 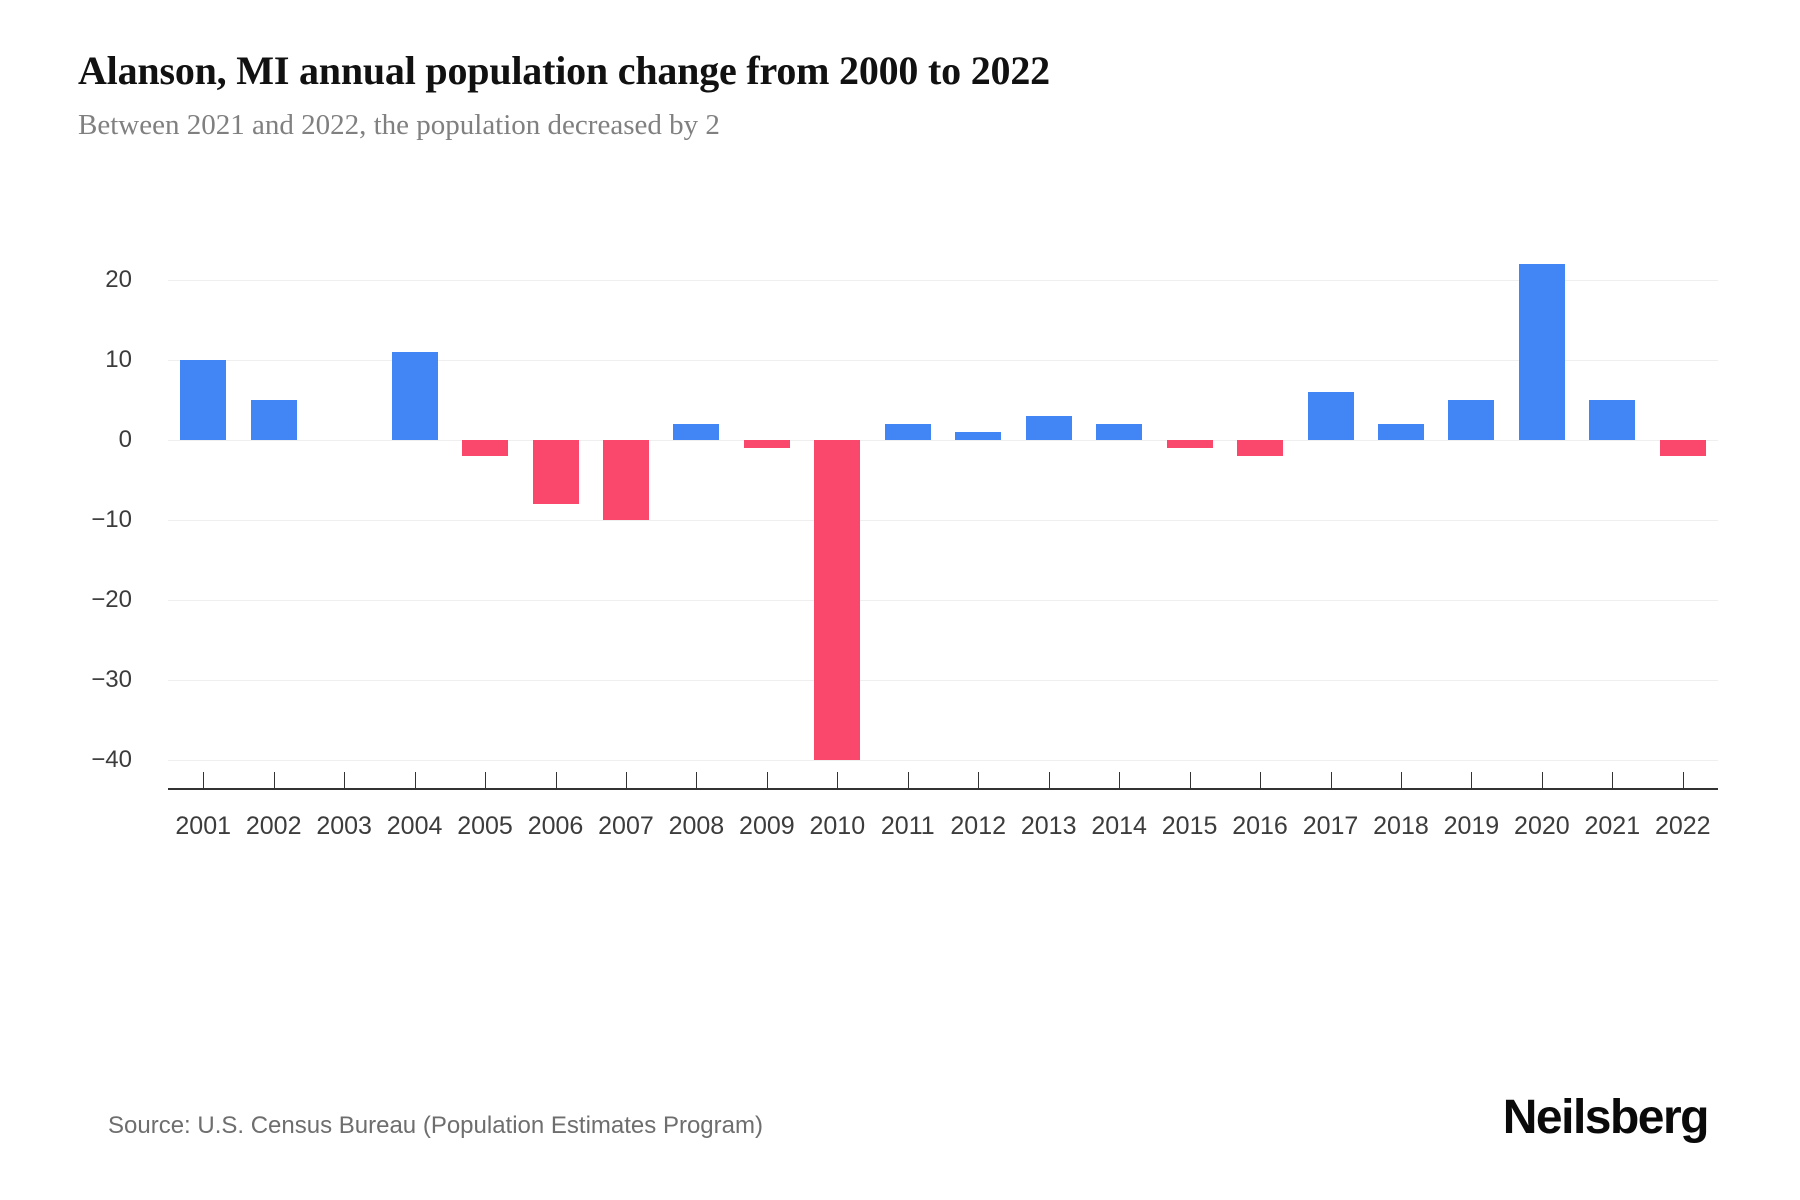 What do you see at coordinates (1612, 826) in the screenshot?
I see `x-axis-tick-label-2021: 2021` at bounding box center [1612, 826].